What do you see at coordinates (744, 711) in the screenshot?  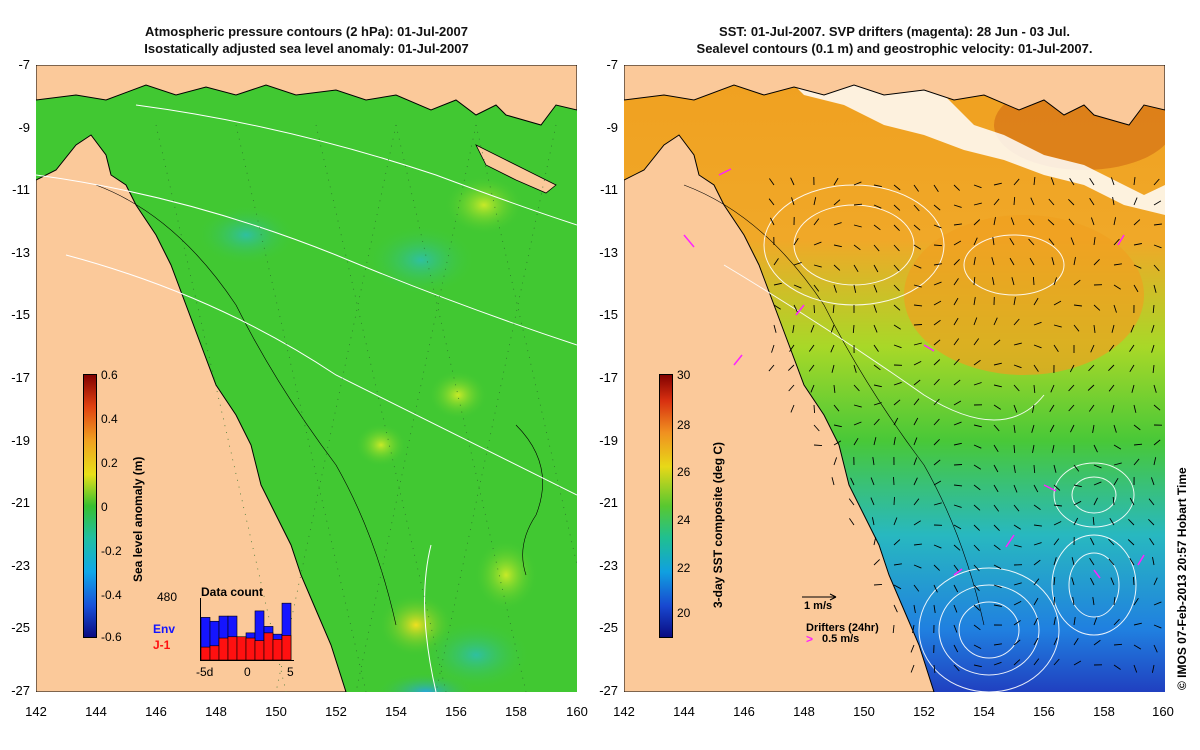 I see `right-x-tick: 146` at bounding box center [744, 711].